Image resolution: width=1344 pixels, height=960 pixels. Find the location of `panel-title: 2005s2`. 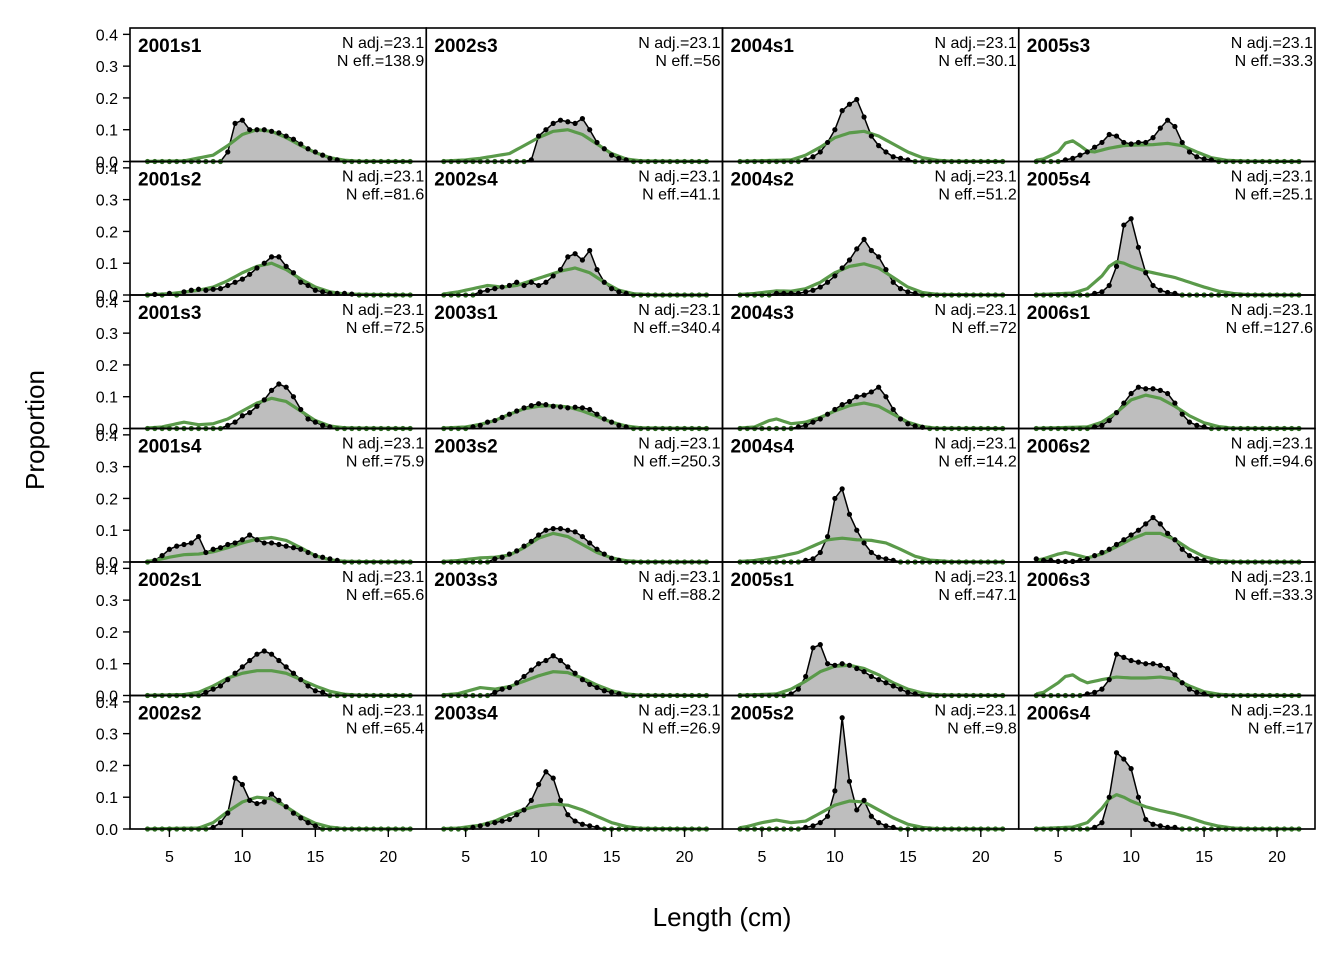

panel-title: 2005s2 is located at coordinates (762, 714).